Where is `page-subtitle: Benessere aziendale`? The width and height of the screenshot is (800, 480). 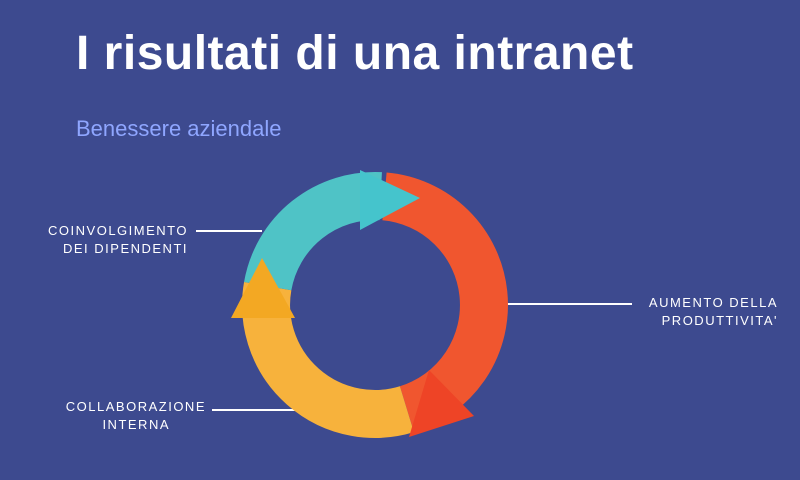 page-subtitle: Benessere aziendale is located at coordinates (179, 128).